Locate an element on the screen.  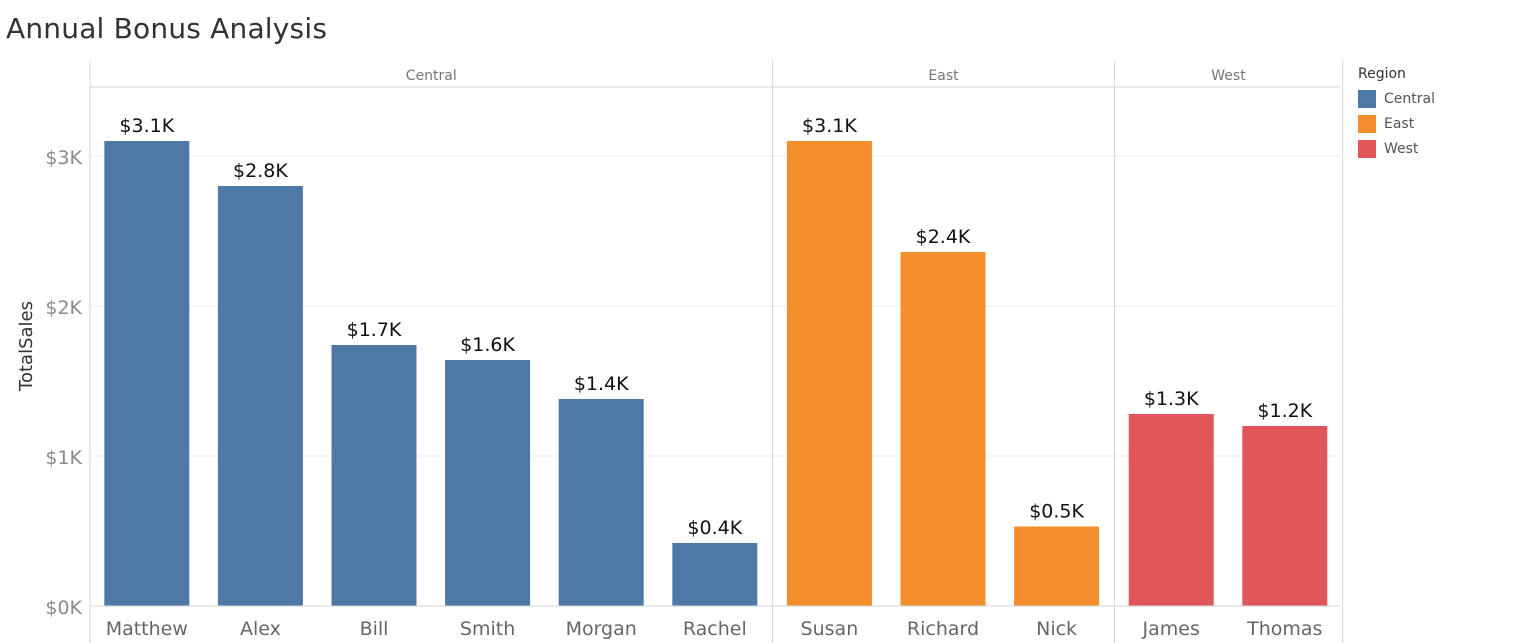
data-label-rachel: $0.4K is located at coordinates (714, 528).